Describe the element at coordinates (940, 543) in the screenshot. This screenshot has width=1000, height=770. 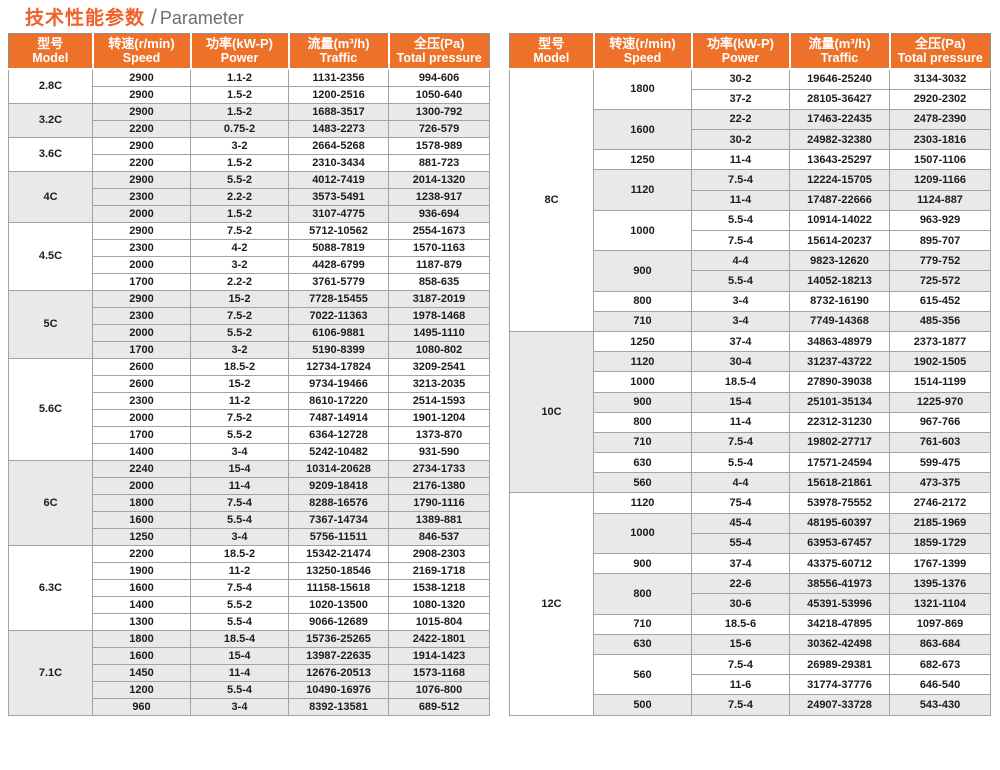
I see `pressure-cell: 1859-1729` at that location.